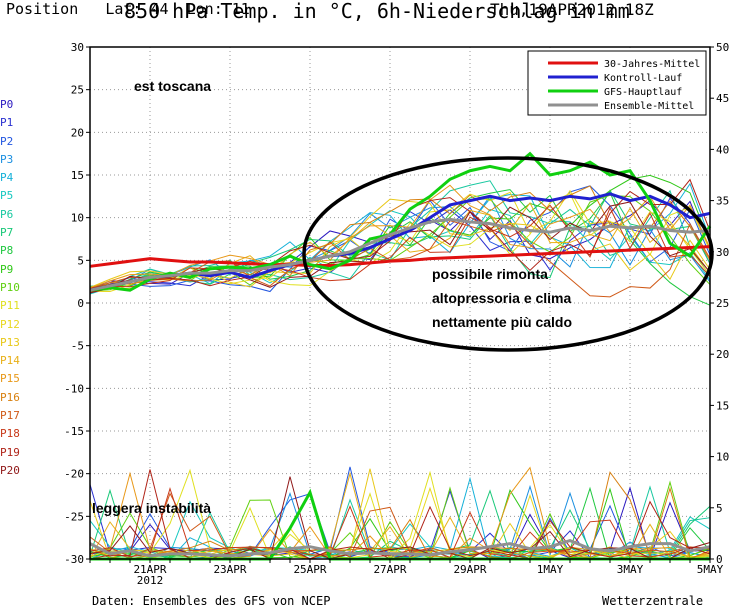 Image resolution: width=730 pixels, height=609 pixels. What do you see at coordinates (74, 474) in the screenshot?
I see `y-tick-label: -20` at bounding box center [74, 474].